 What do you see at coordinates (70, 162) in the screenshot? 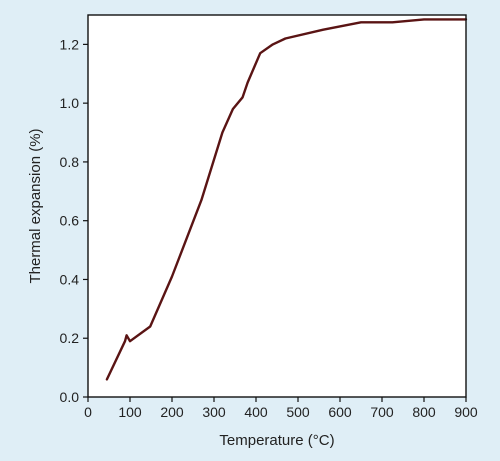
I see `y-tick-label: 0.8` at bounding box center [70, 162].